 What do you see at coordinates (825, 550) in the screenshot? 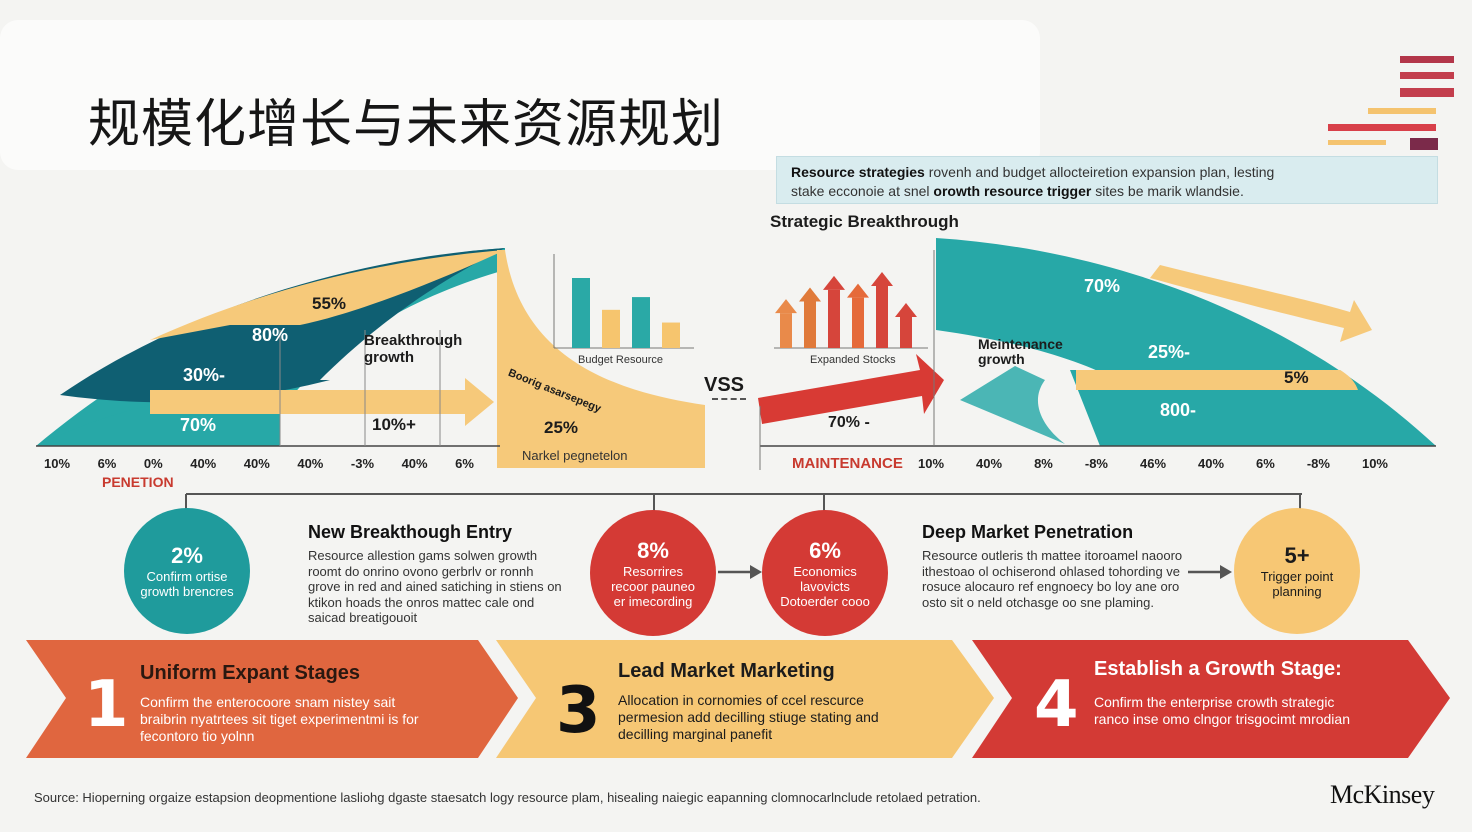
I see `circle-3-number: 6%` at bounding box center [825, 550].